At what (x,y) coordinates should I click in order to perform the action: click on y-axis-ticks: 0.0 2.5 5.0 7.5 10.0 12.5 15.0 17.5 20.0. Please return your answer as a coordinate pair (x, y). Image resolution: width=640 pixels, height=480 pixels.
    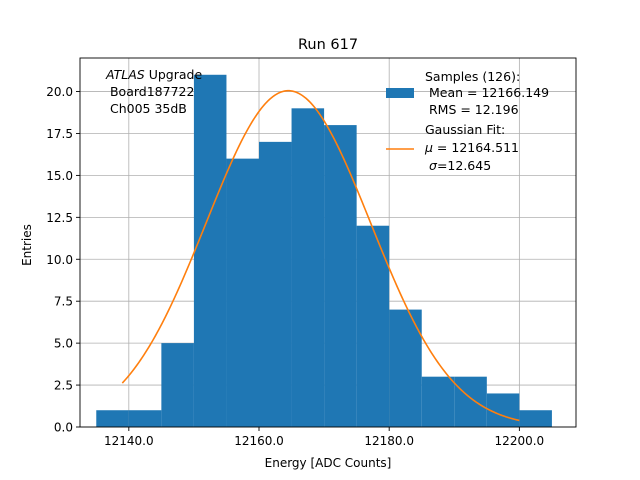
    Looking at the image, I should click on (63, 260).